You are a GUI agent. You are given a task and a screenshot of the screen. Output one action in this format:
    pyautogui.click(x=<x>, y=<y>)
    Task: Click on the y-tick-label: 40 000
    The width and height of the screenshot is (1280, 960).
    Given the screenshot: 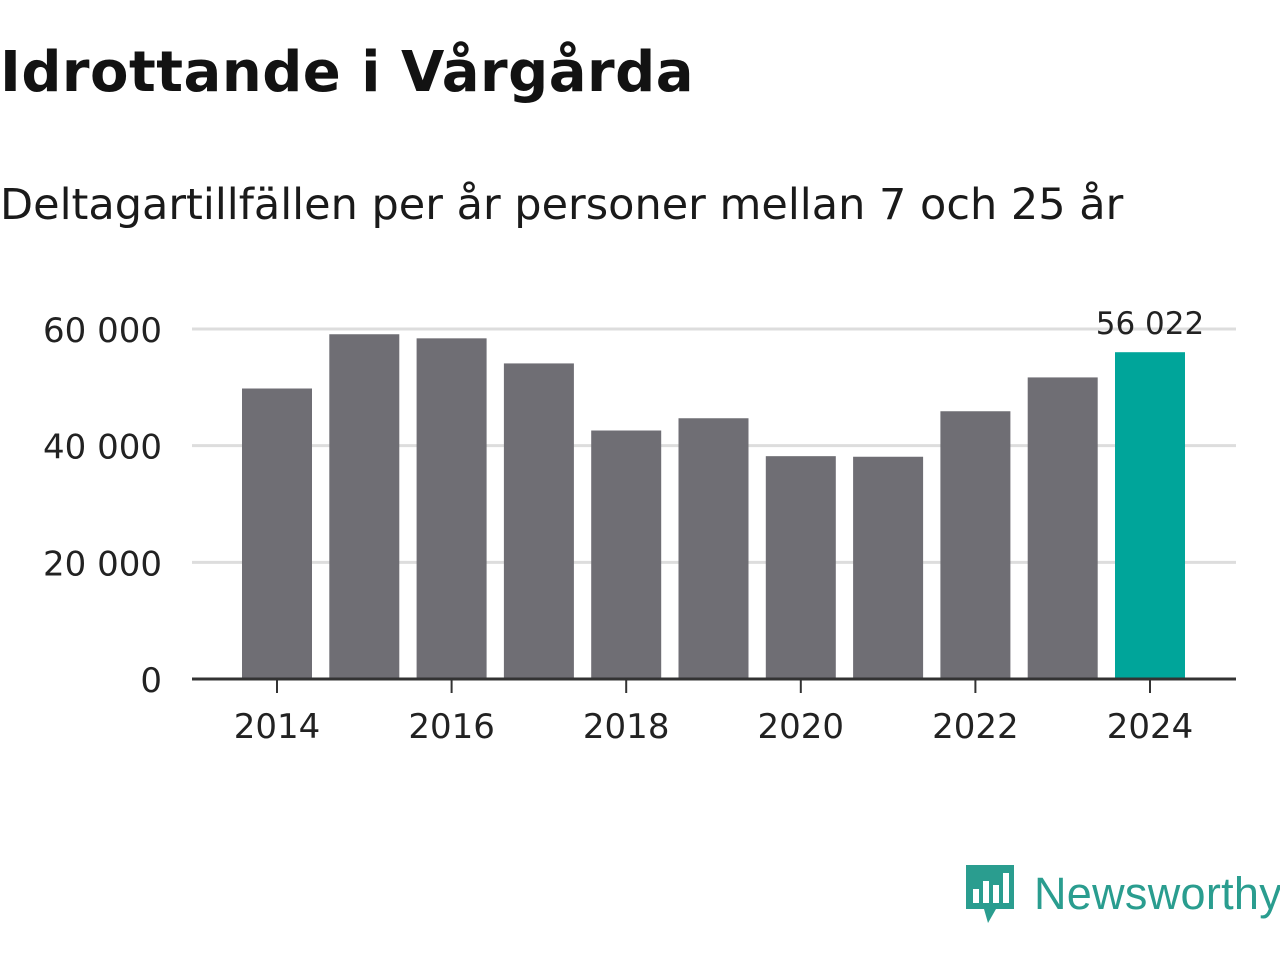 What is the action you would take?
    pyautogui.click(x=102, y=448)
    